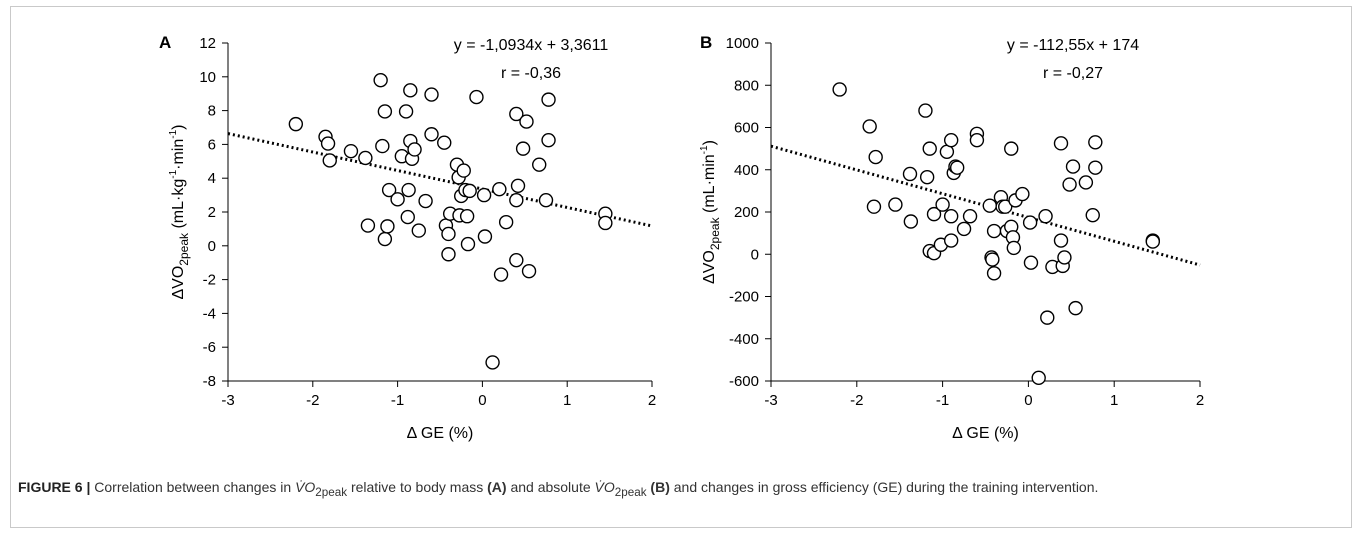  What do you see at coordinates (531, 73) in the screenshot?
I see `correlation-coefficient: r = -0,36` at bounding box center [531, 73].